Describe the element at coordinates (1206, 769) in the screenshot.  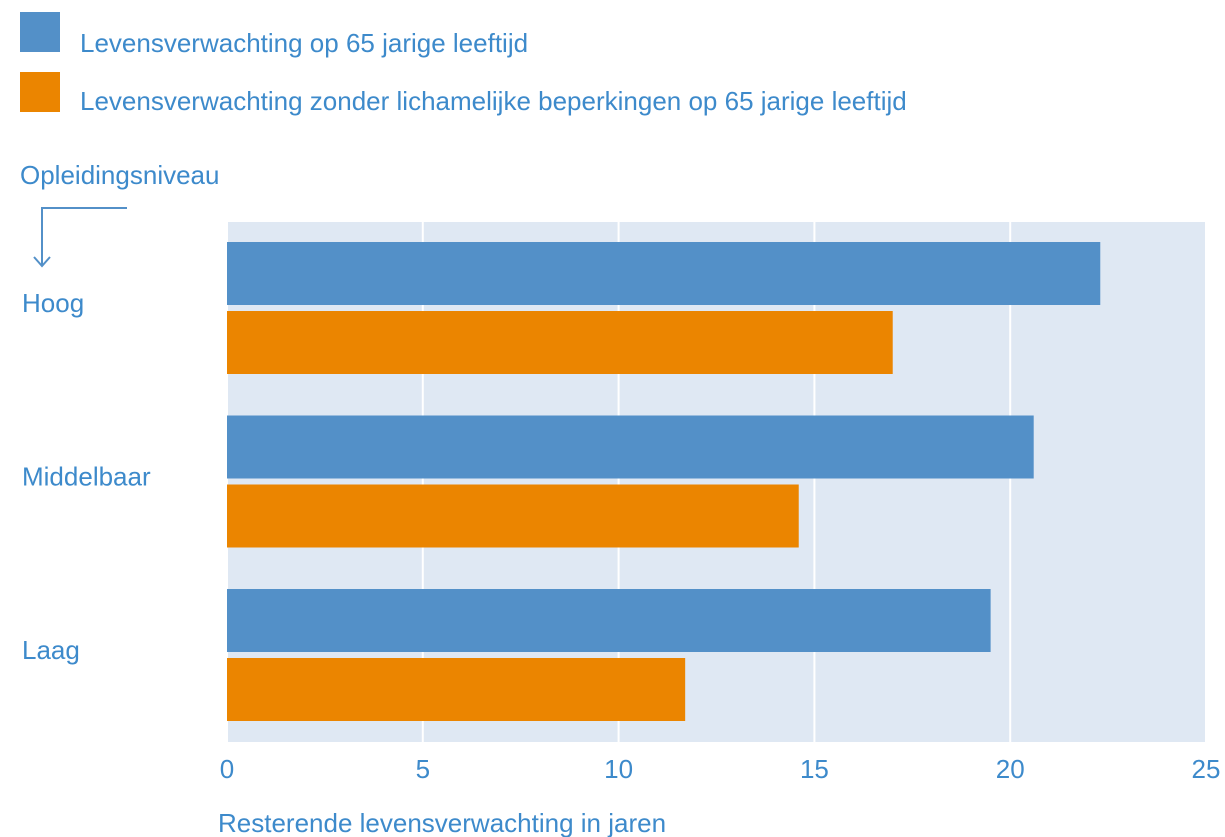
I see `x-tick-label: 25` at that location.